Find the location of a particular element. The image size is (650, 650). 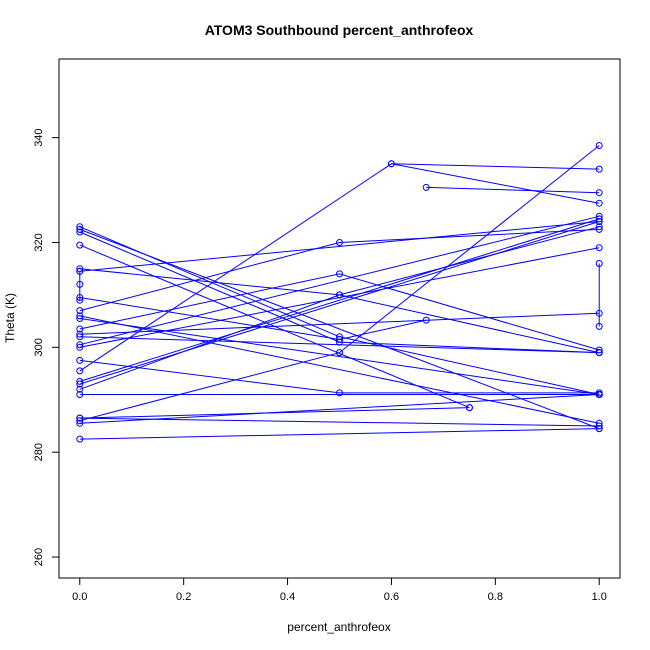

x-tick-label: 0.0 is located at coordinates (79, 597).